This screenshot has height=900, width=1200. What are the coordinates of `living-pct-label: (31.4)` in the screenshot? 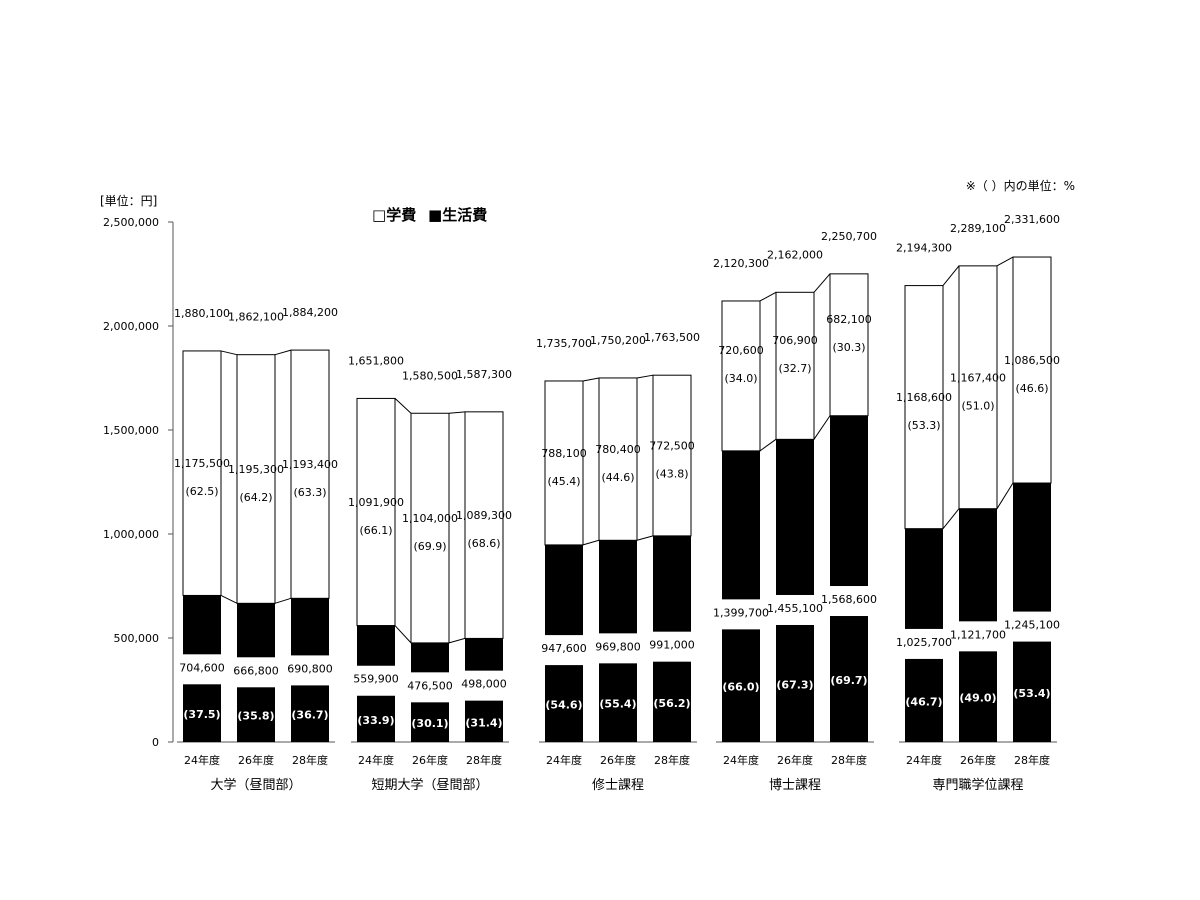 It's located at (483, 722).